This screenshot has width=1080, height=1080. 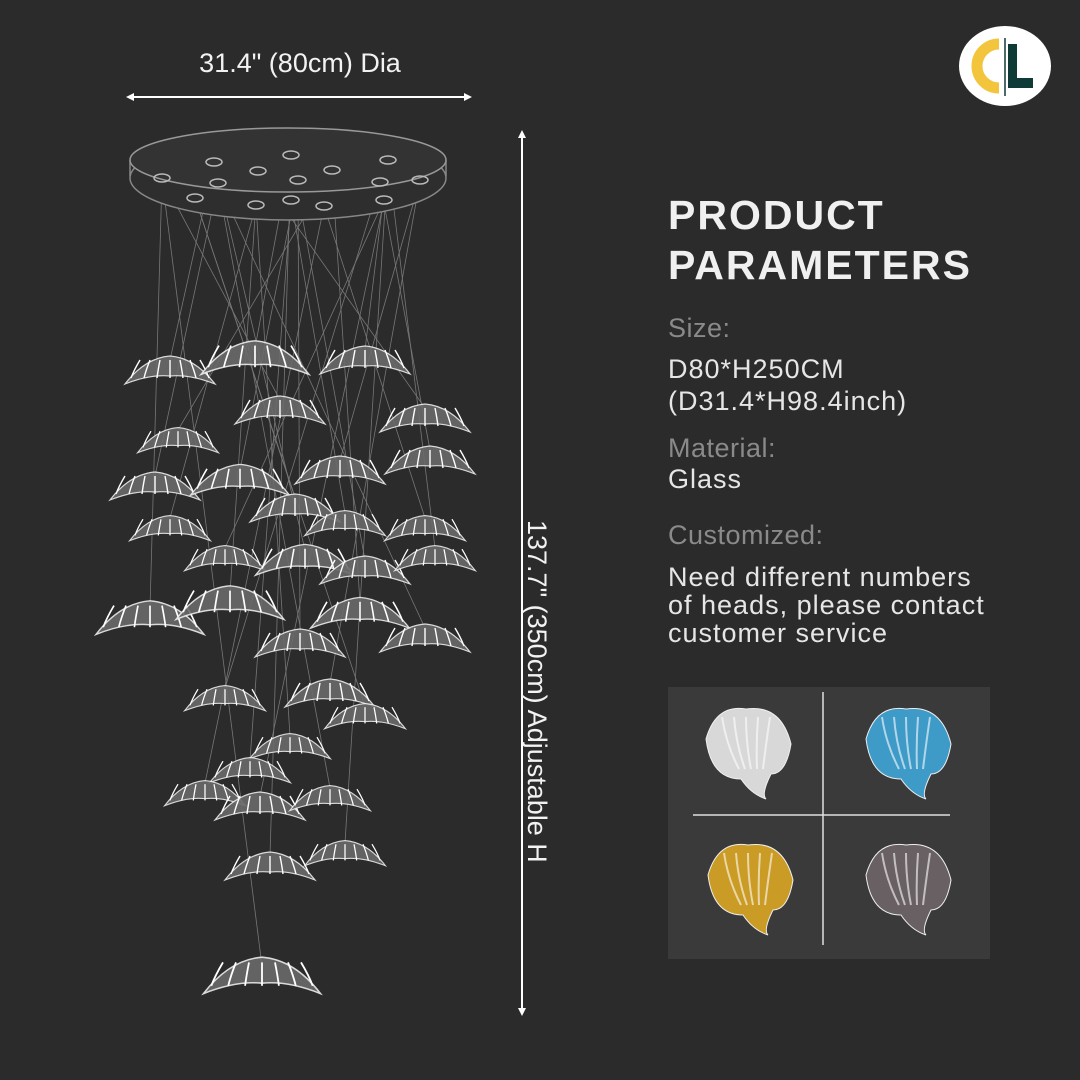 I want to click on material-label: Material:, so click(x=722, y=448).